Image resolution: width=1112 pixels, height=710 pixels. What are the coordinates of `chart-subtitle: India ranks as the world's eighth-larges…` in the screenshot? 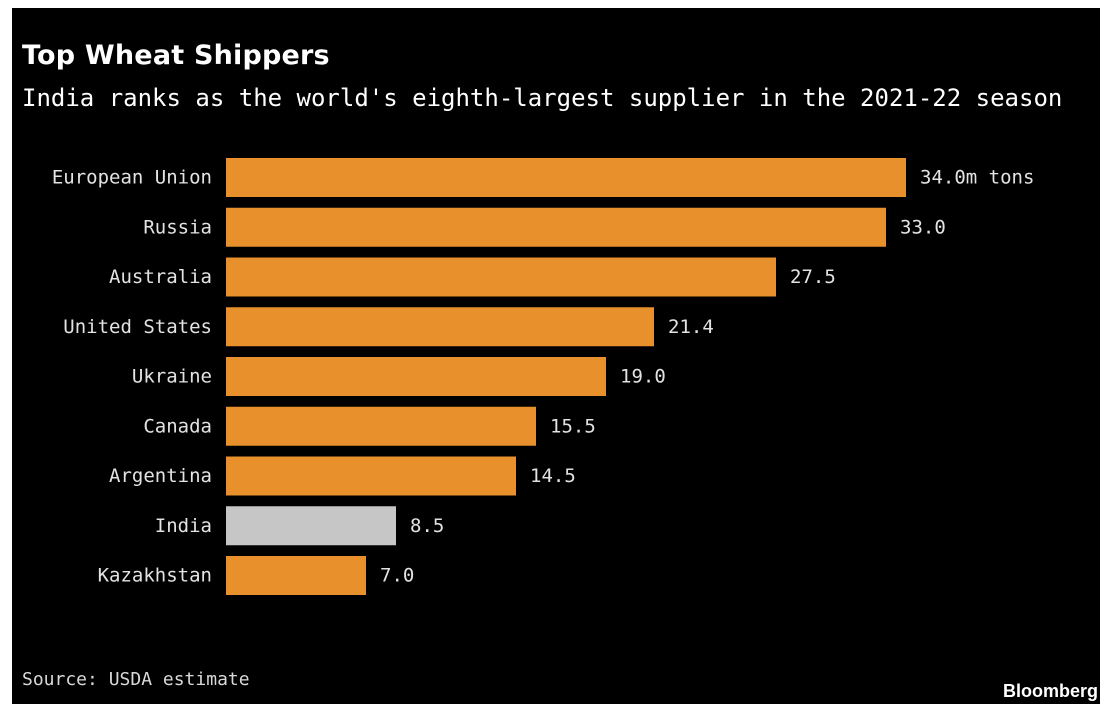 It's located at (542, 98).